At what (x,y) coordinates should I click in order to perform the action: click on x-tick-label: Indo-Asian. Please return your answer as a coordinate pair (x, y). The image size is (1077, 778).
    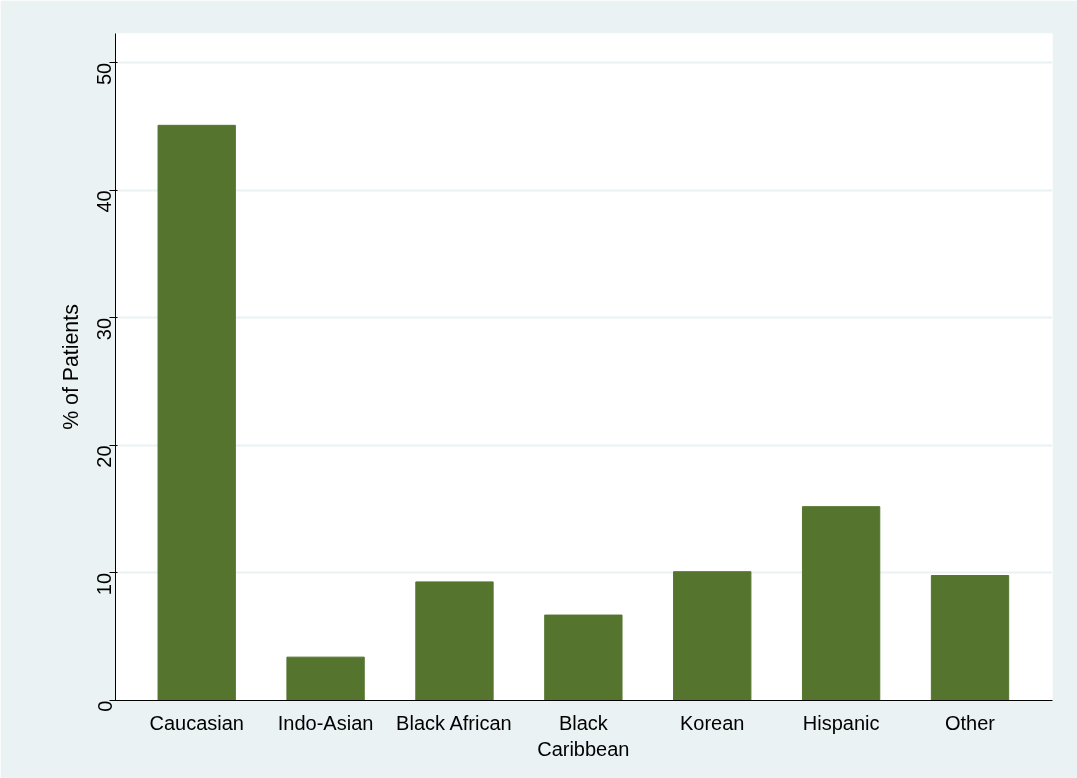
    Looking at the image, I should click on (325, 722).